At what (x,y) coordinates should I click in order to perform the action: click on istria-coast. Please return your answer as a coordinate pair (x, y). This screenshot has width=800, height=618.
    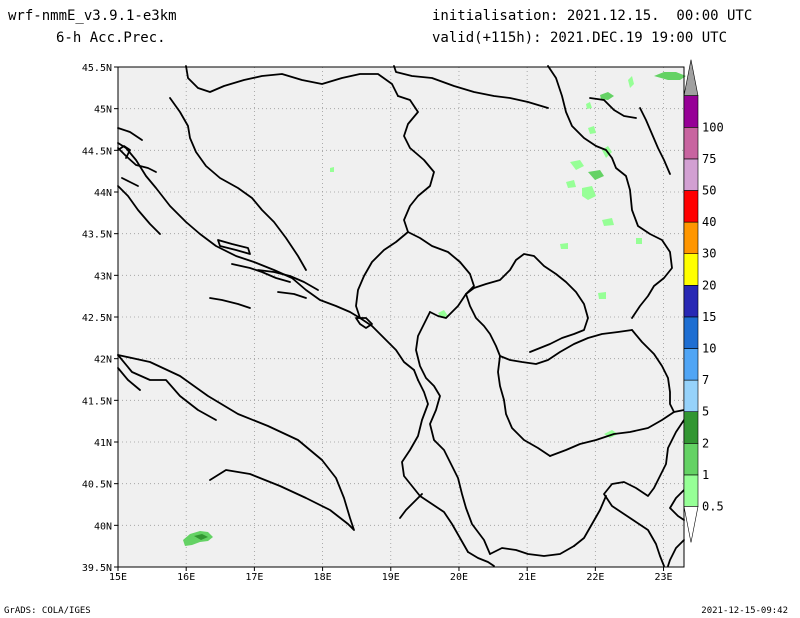
    Looking at the image, I should click on (137, 160).